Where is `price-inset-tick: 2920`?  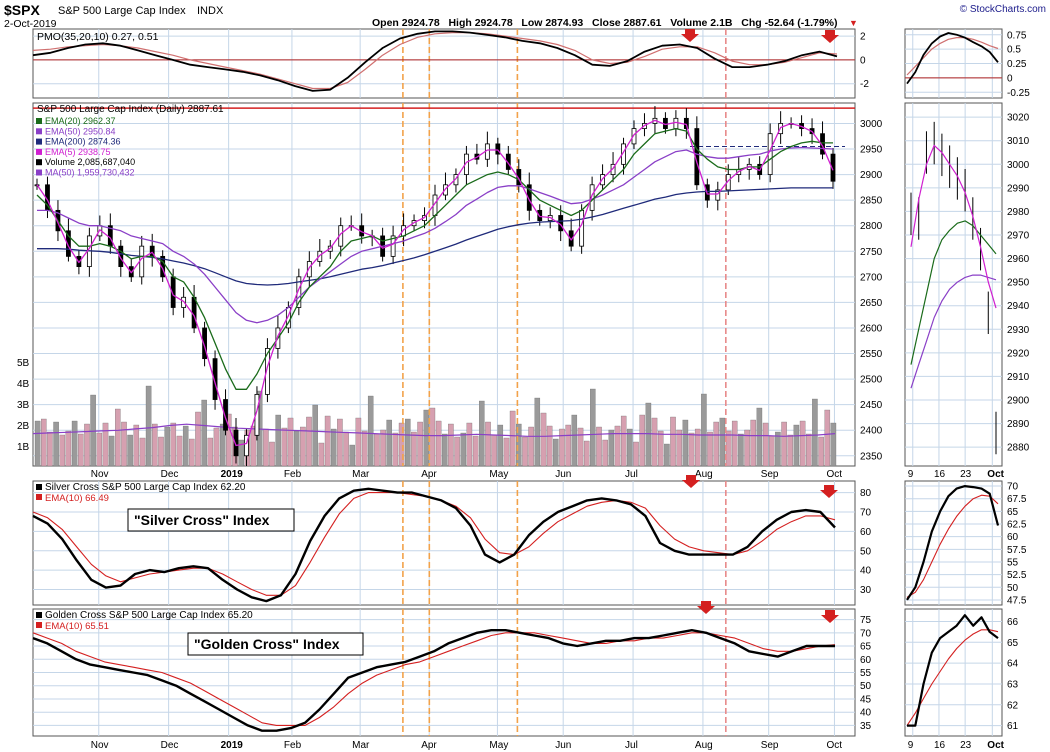 price-inset-tick: 2920 is located at coordinates (1018, 353).